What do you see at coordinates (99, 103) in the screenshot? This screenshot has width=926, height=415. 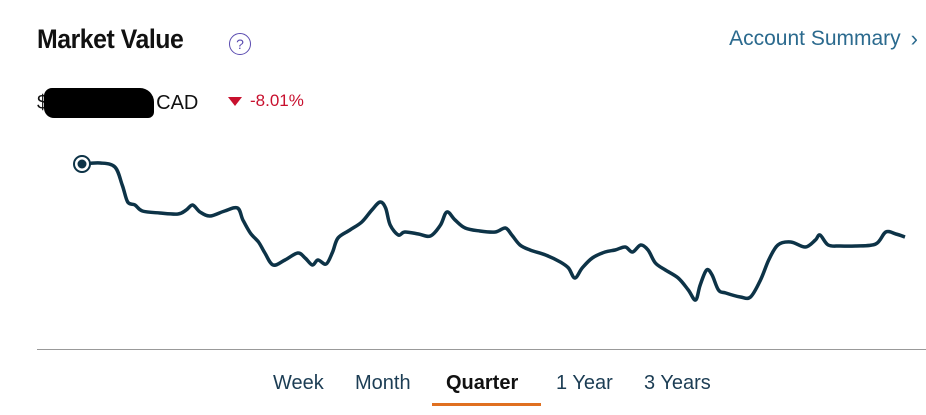 I see `redacted-amount` at bounding box center [99, 103].